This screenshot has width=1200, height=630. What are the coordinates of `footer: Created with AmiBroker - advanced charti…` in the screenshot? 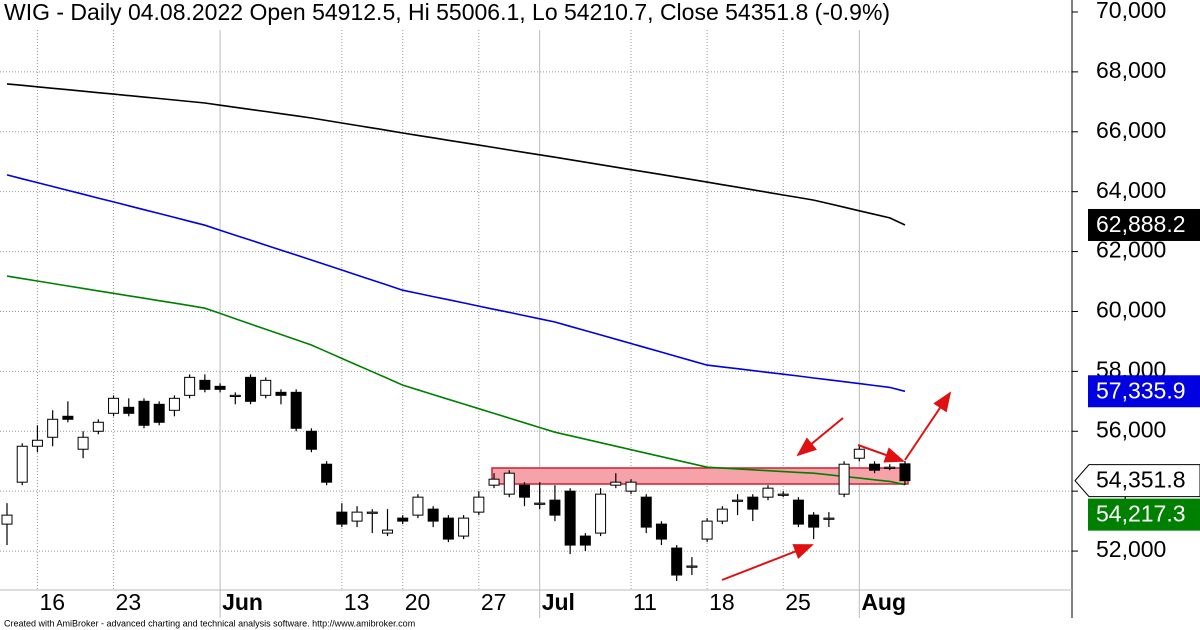 It's located at (209, 623).